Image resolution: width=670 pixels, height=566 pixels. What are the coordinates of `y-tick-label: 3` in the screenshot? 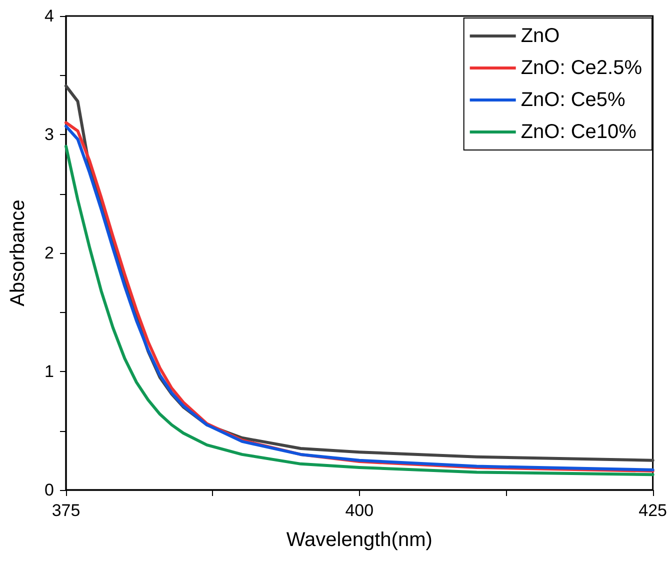 It's located at (49, 134).